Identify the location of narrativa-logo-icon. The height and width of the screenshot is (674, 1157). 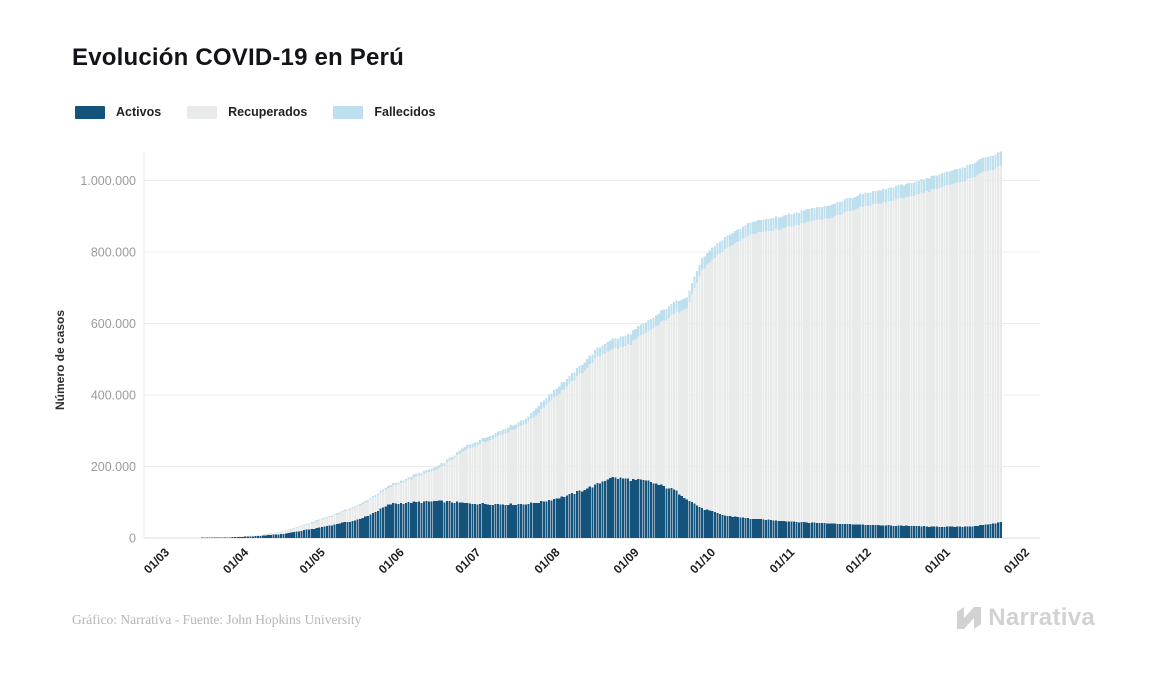
(969, 617).